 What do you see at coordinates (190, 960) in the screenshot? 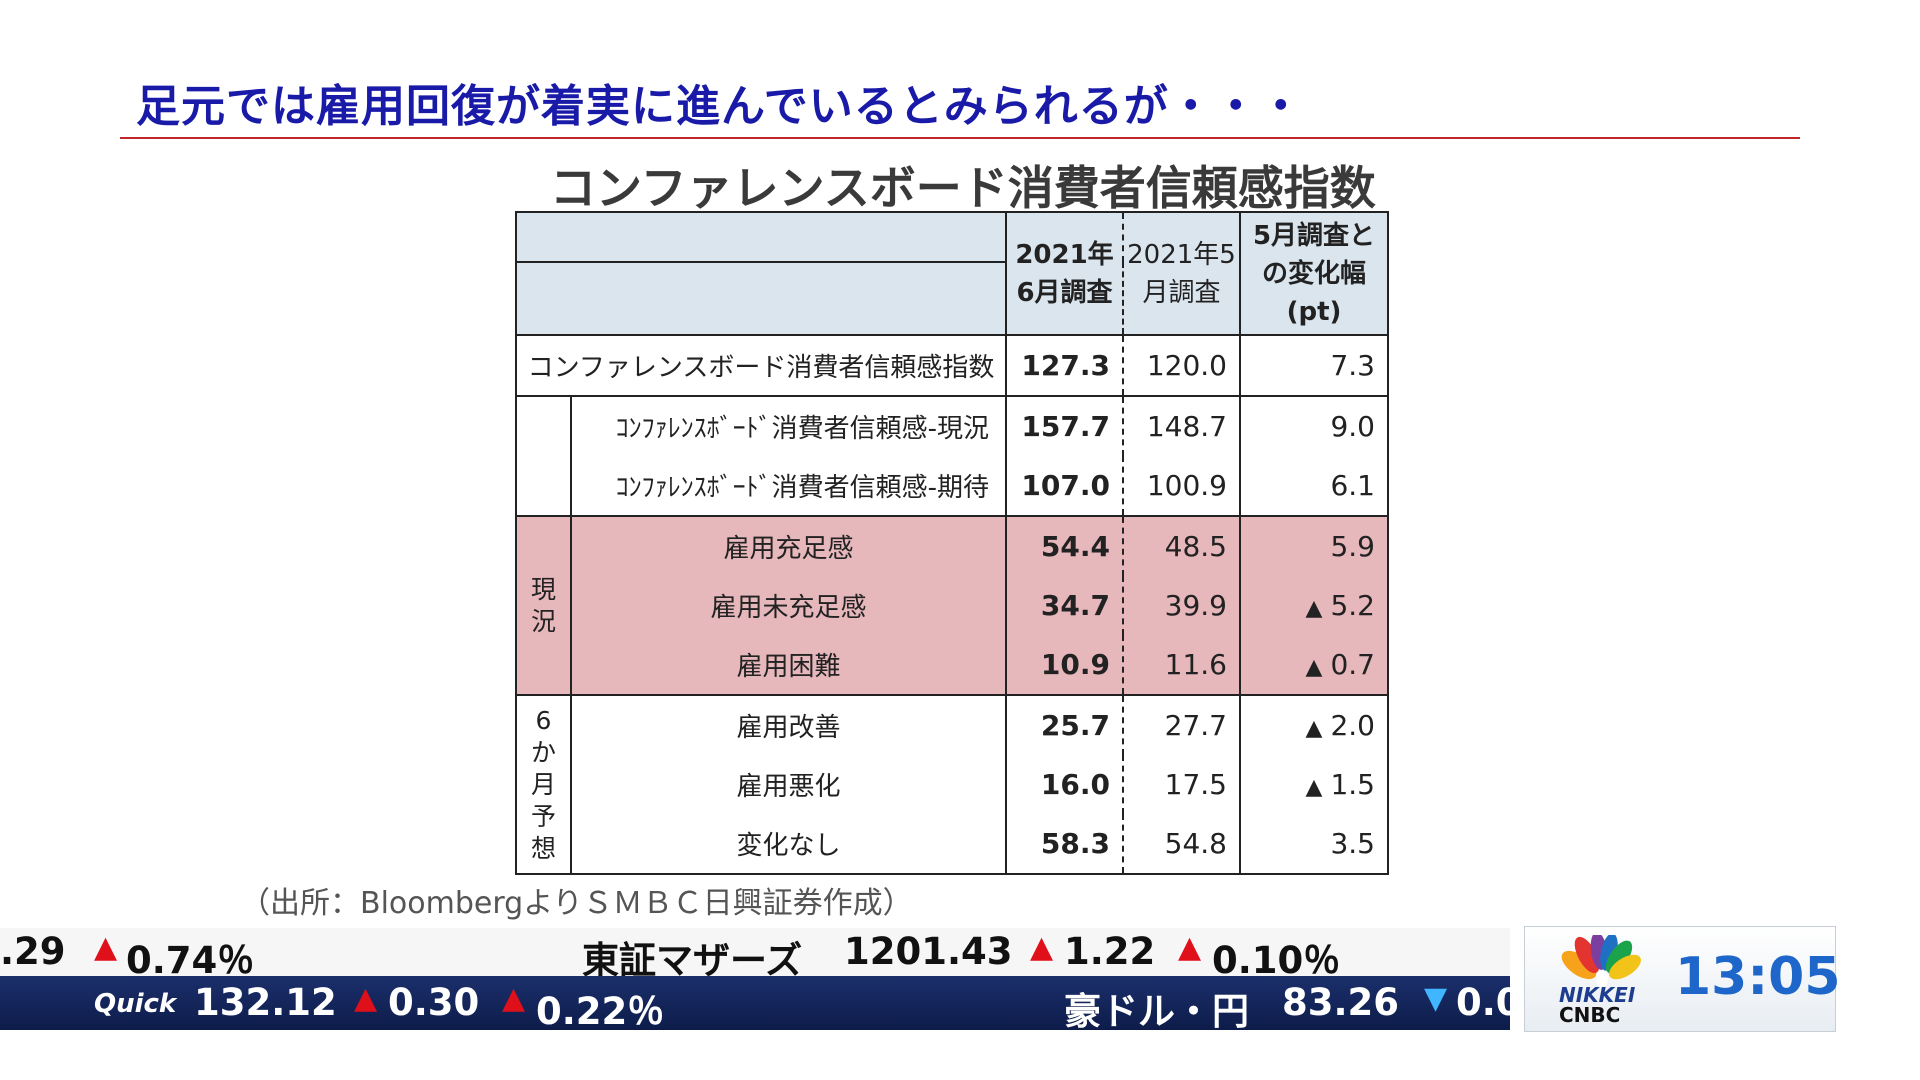
I see `ticker-lead-pct: 0.74％` at bounding box center [190, 960].